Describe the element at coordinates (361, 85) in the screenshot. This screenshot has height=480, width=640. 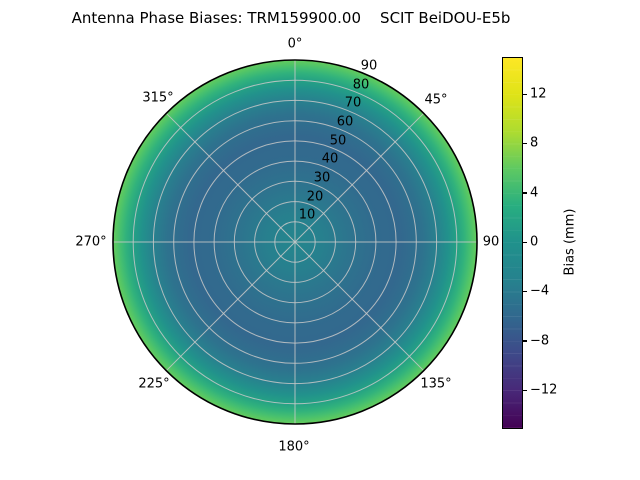
I see `r-label-80: 80` at that location.